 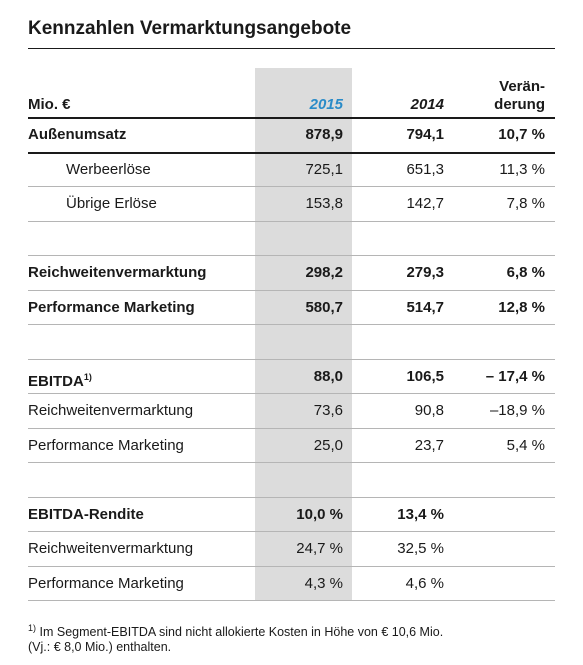 What do you see at coordinates (326, 104) in the screenshot?
I see `header-2015: 2015` at bounding box center [326, 104].